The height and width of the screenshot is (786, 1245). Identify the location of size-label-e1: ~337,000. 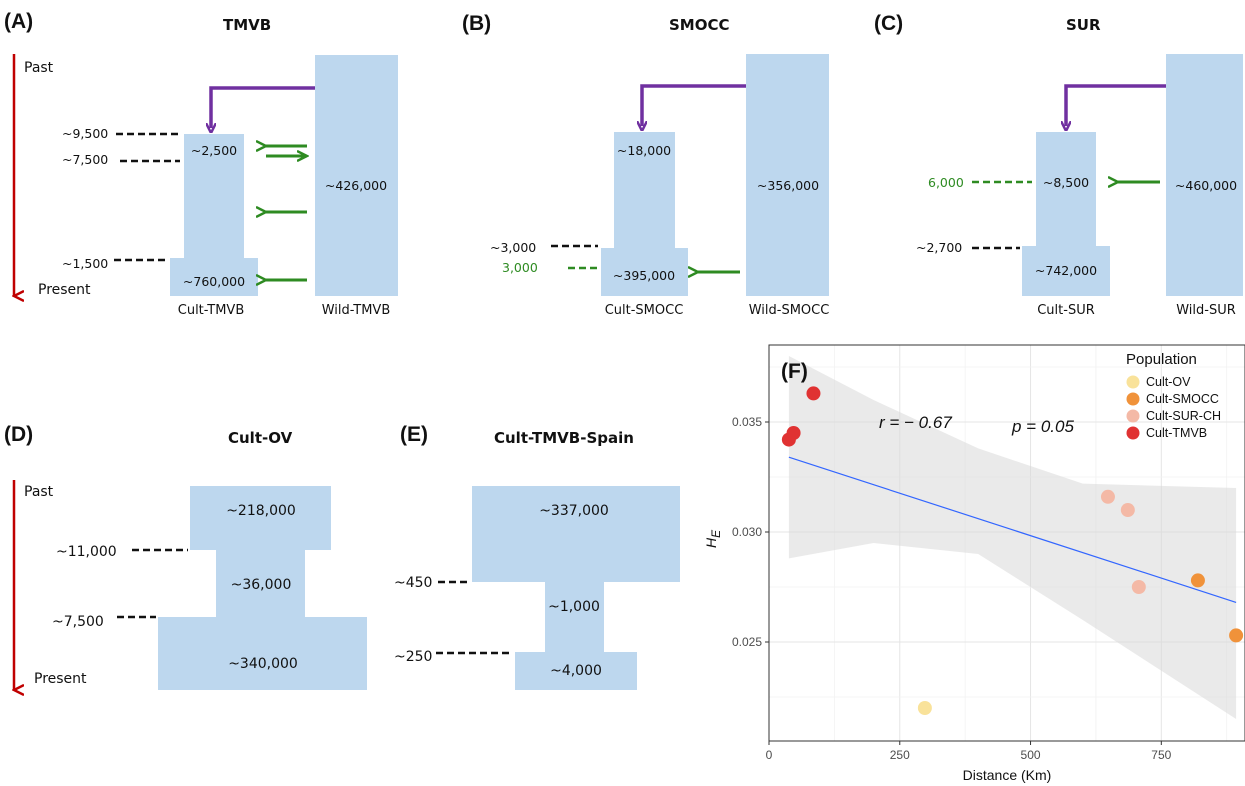
(574, 511).